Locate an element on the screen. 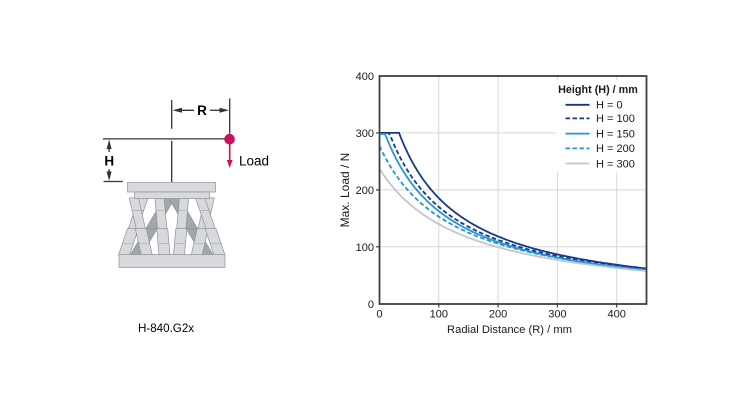 The height and width of the screenshot is (406, 750). svg-text: H = 100 is located at coordinates (615, 119).